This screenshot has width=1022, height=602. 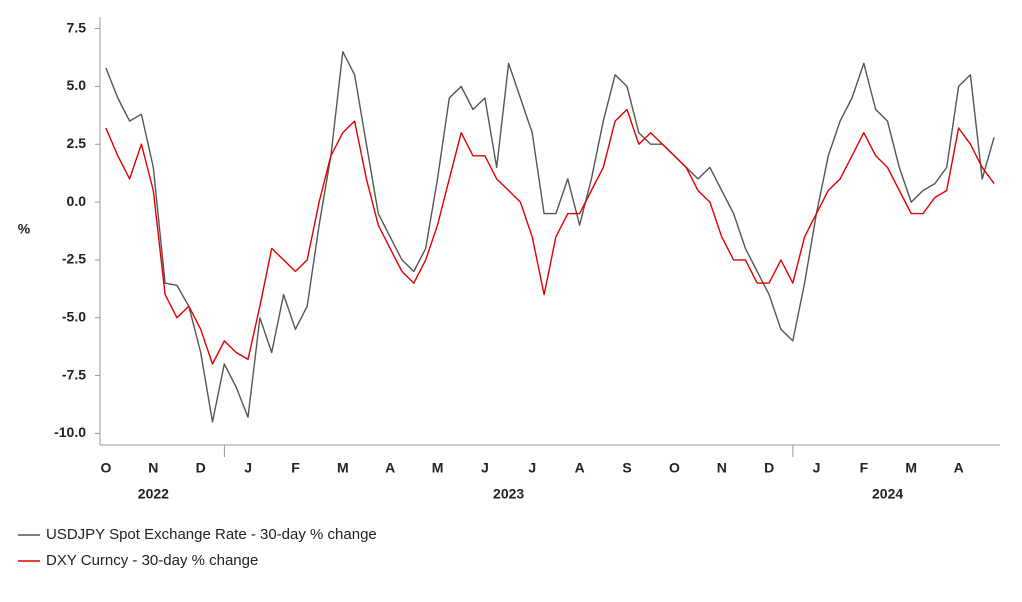 What do you see at coordinates (508, 494) in the screenshot?
I see `year-label: 2023` at bounding box center [508, 494].